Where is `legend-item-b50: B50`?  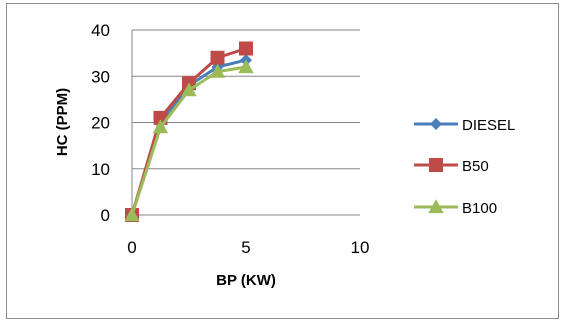 legend-item-b50: B50 is located at coordinates (451, 166).